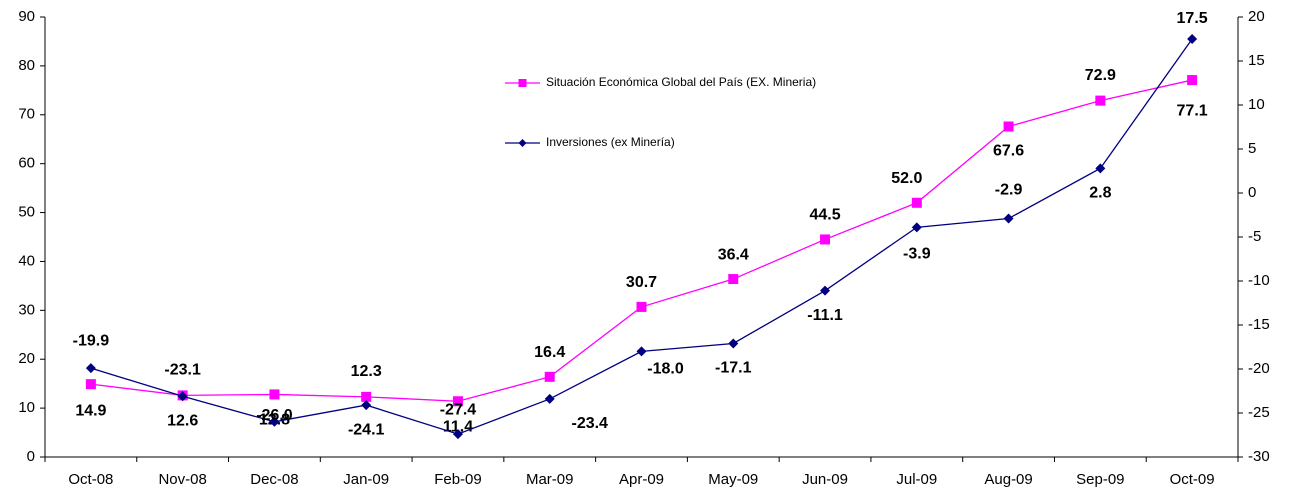 The image size is (1301, 496). What do you see at coordinates (906, 178) in the screenshot?
I see `data-label: 52.0` at bounding box center [906, 178].